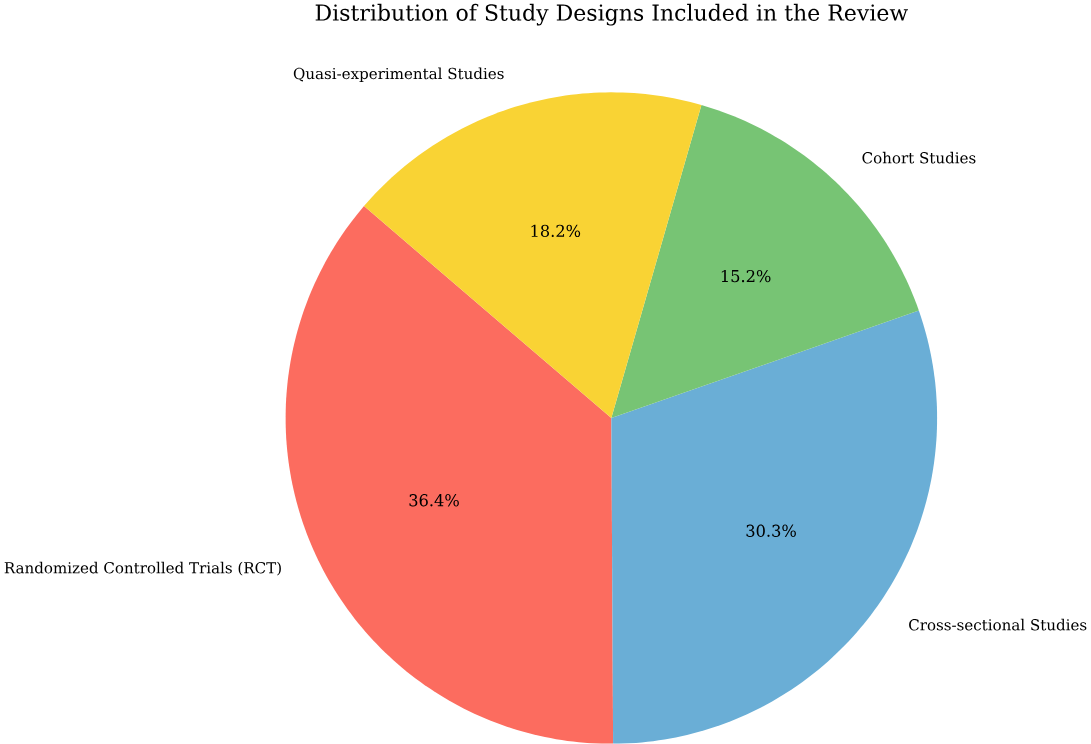 The width and height of the screenshot is (1091, 744). I want to click on slice-label: Quasi-experimental Studies, so click(398, 75).